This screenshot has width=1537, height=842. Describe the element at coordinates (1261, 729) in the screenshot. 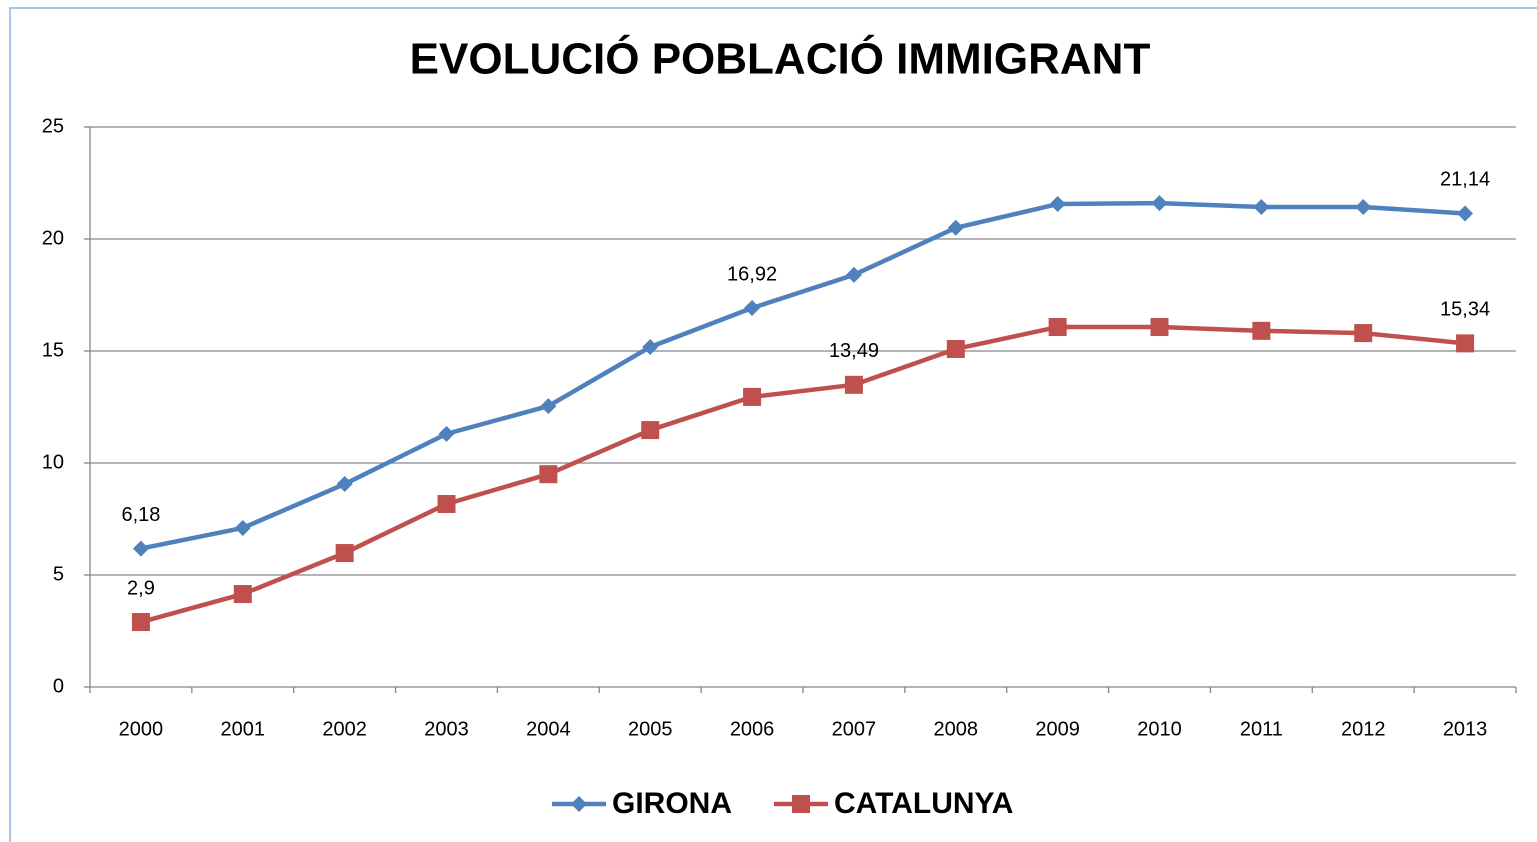

I see `x-tick-label: 2011` at that location.